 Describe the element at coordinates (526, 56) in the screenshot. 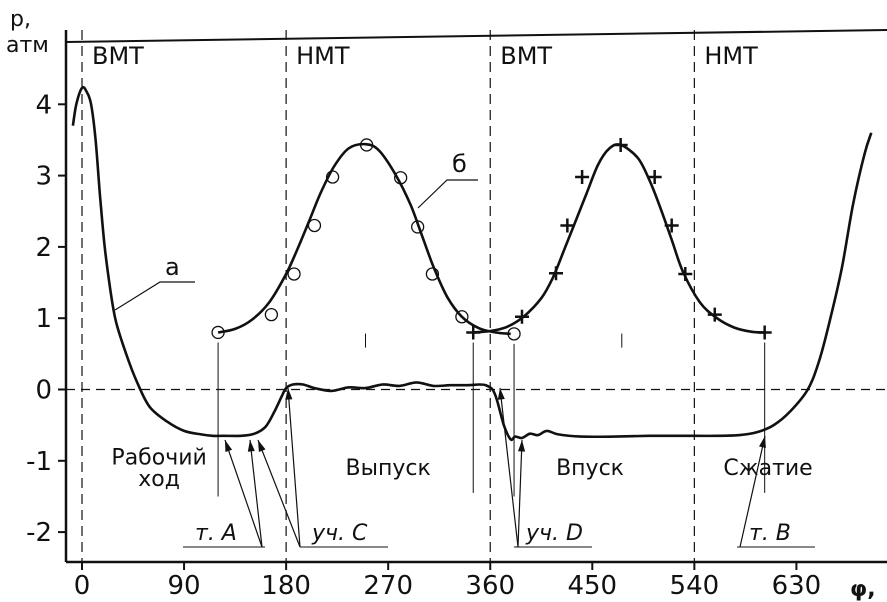

I see `vline-label-2: ВМТ` at that location.